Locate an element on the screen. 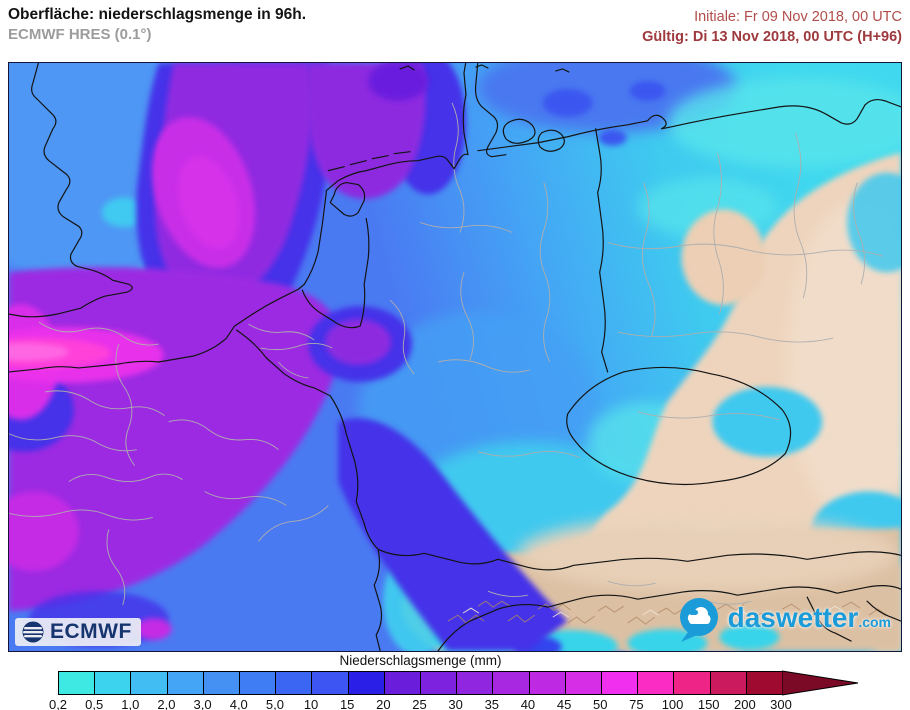 The image size is (910, 710). init-time-label: Initiale: Fr 09 Nov 2018, 00 UTC is located at coordinates (798, 17).